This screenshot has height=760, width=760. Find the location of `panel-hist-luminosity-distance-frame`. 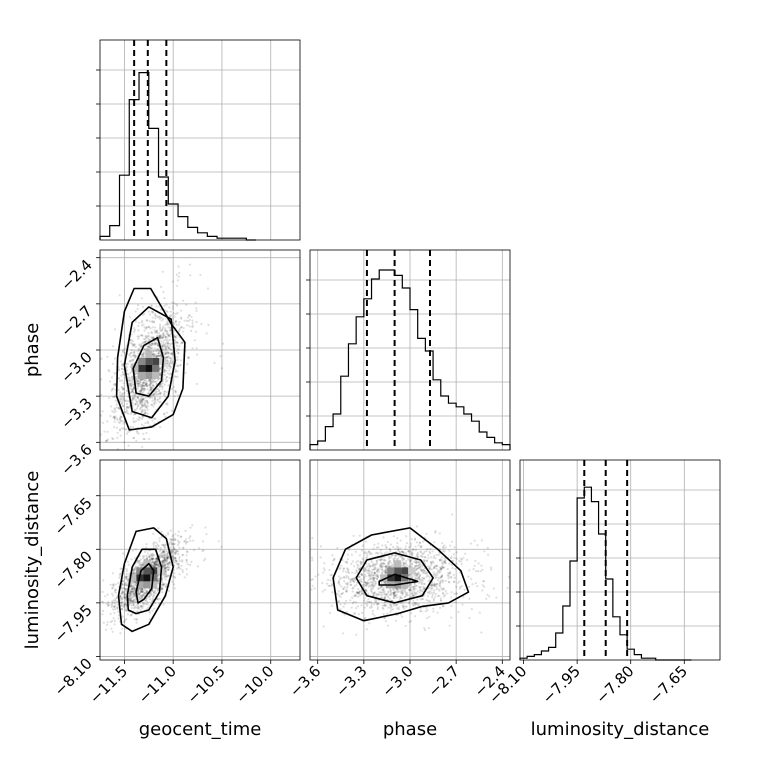

panel-hist-luminosity-distance-frame is located at coordinates (620, 560).